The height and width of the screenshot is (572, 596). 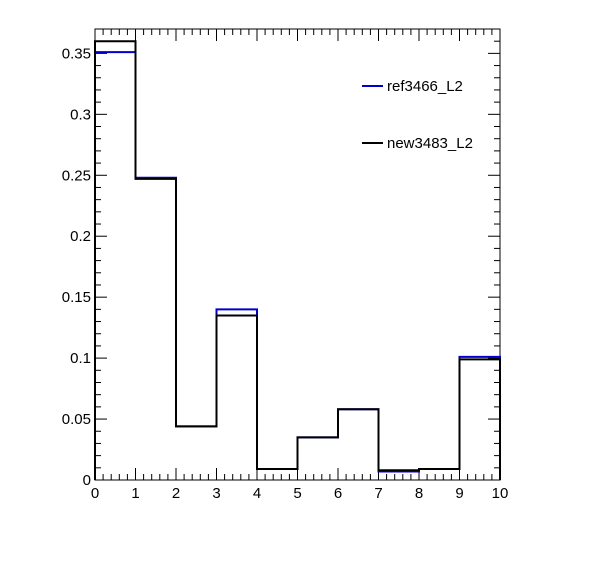 I want to click on x-tick-label: 10, so click(x=500, y=493).